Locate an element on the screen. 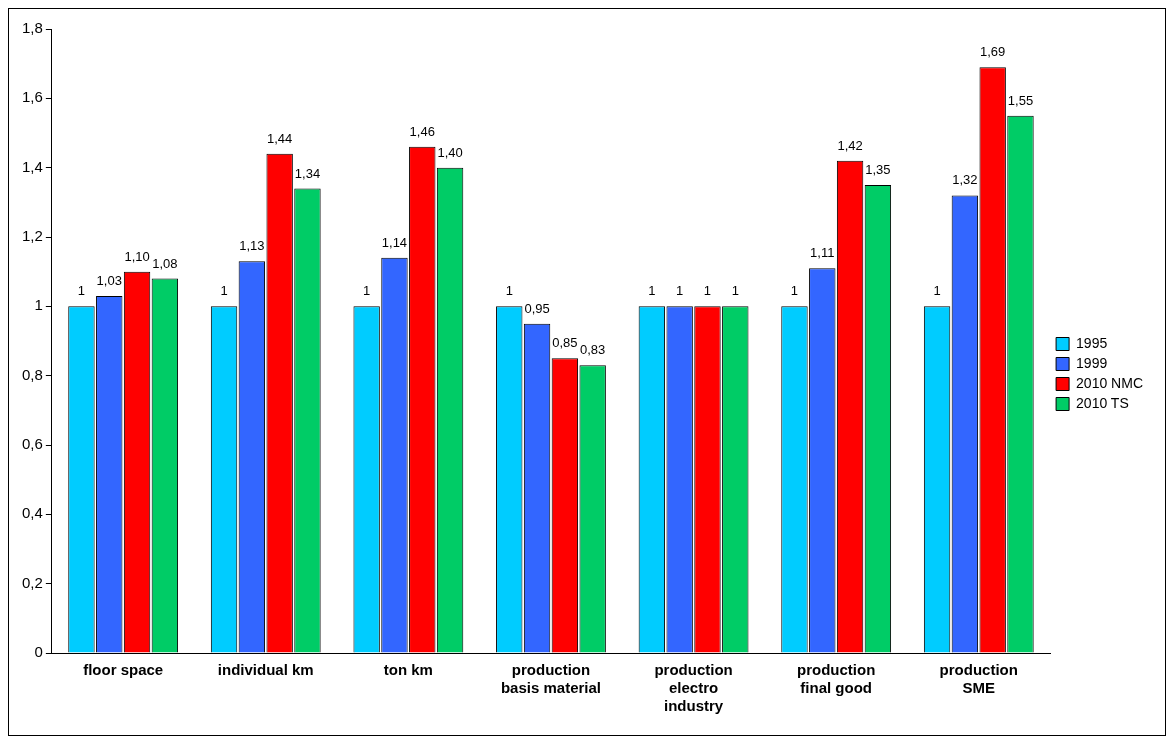  data-label: 1,40 is located at coordinates (450, 152).